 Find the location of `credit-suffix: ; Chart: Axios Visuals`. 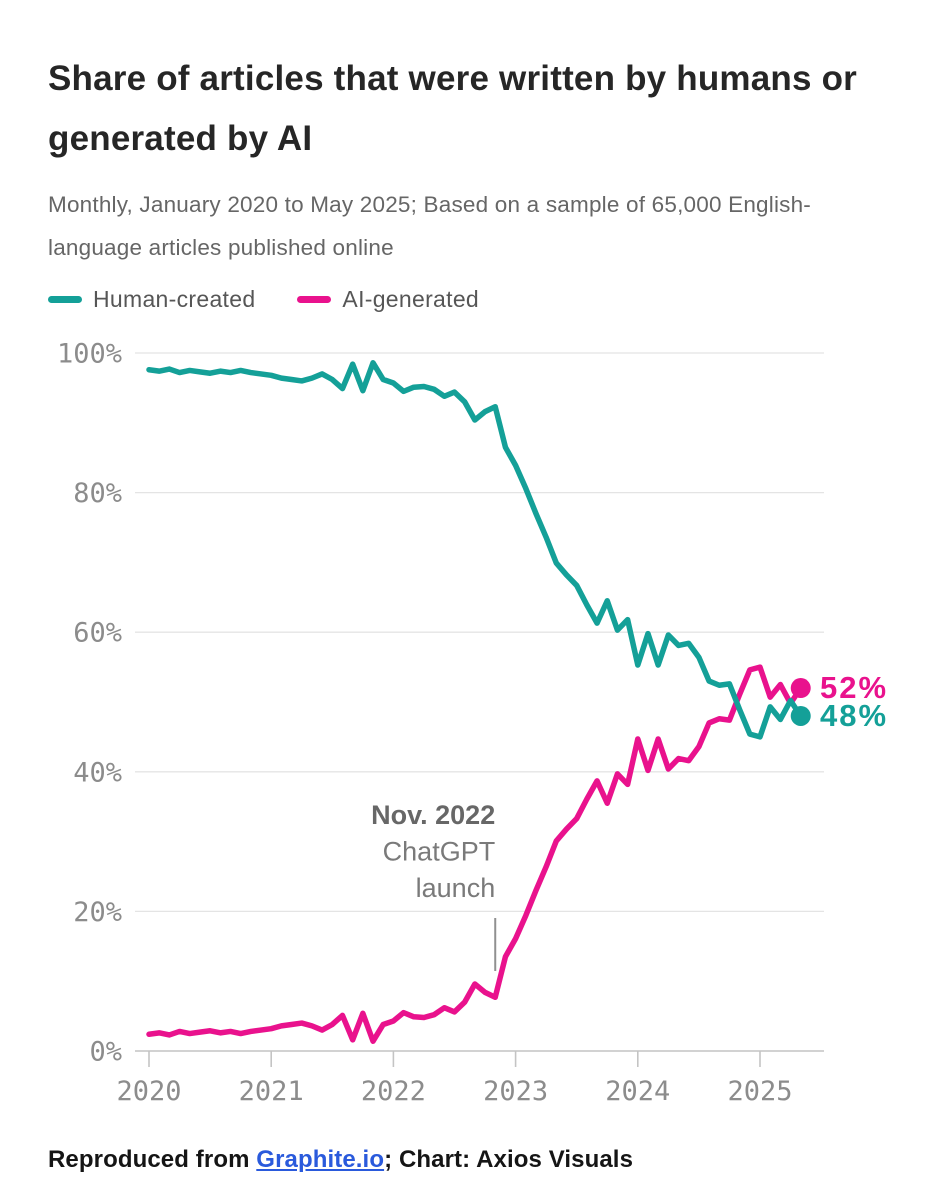

credit-suffix: ; Chart: Axios Visuals is located at coordinates (509, 1159).